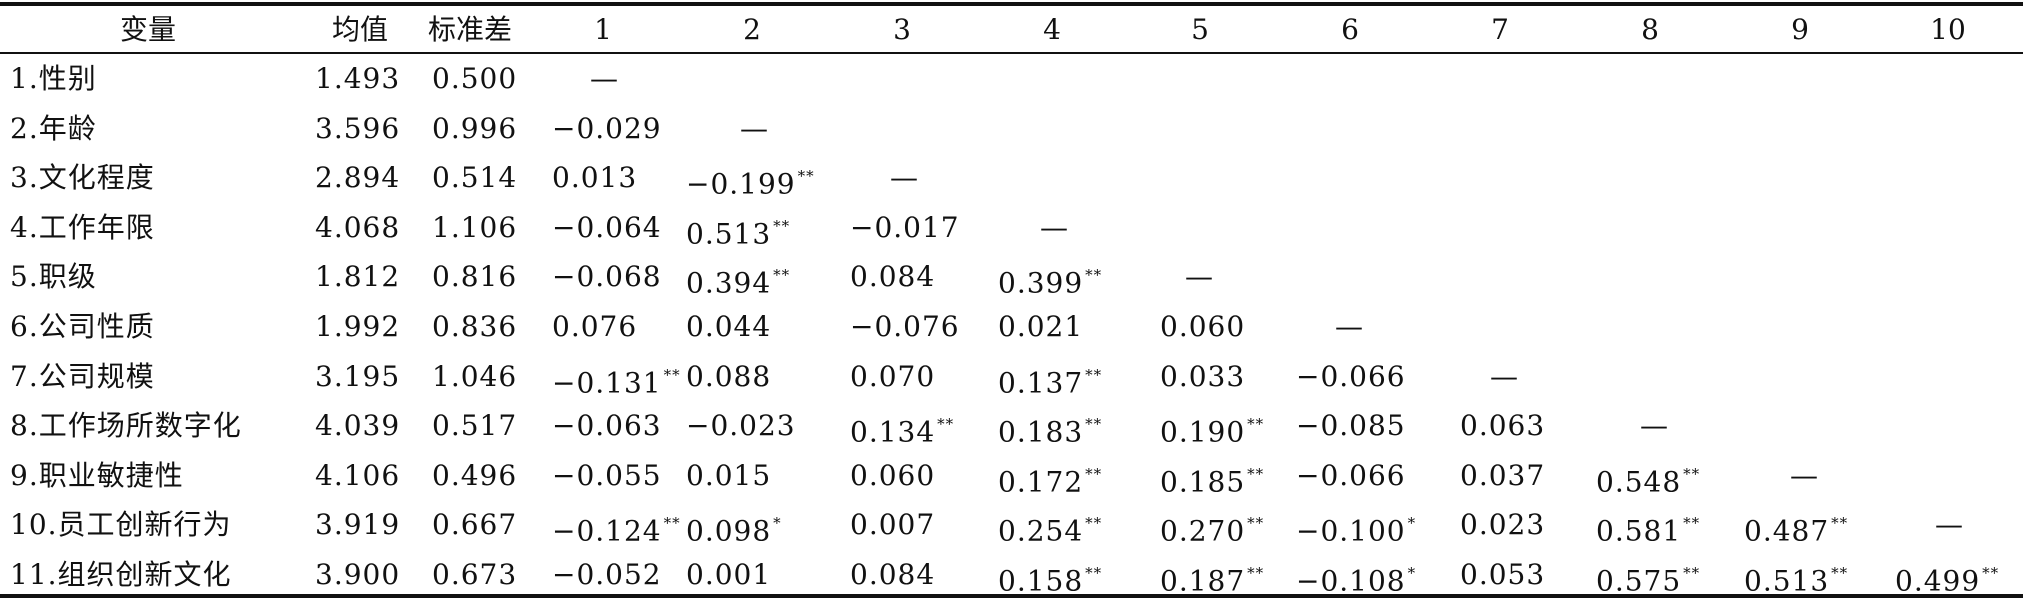  Describe the element at coordinates (729, 234) in the screenshot. I see `correlation-value: 0.513` at that location.